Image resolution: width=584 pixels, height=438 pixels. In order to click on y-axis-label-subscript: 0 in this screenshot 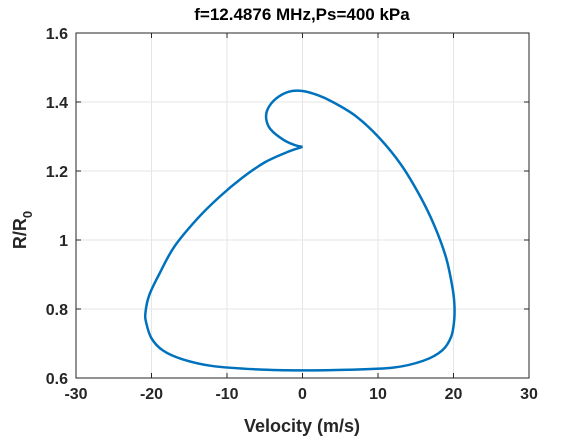, I will do `click(27, 214)`.